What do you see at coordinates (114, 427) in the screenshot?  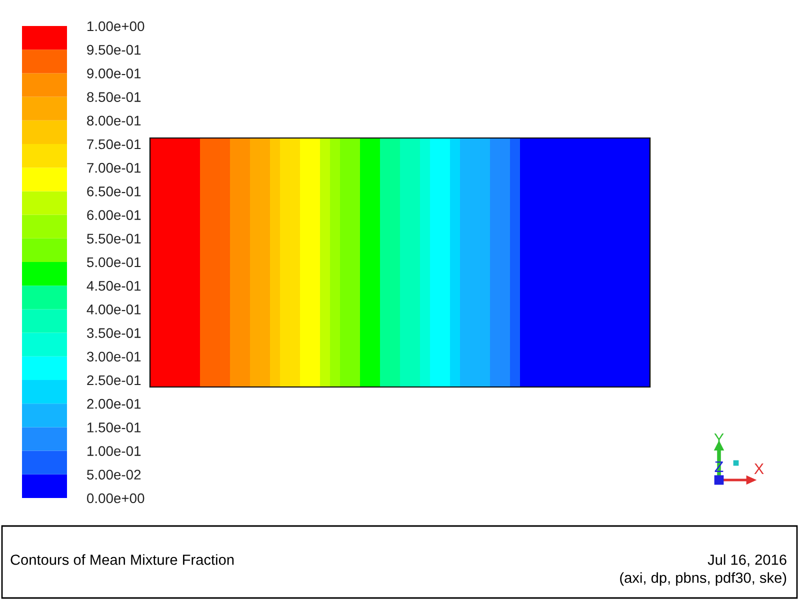 I see `color-bar-label: 1.50e-01` at bounding box center [114, 427].